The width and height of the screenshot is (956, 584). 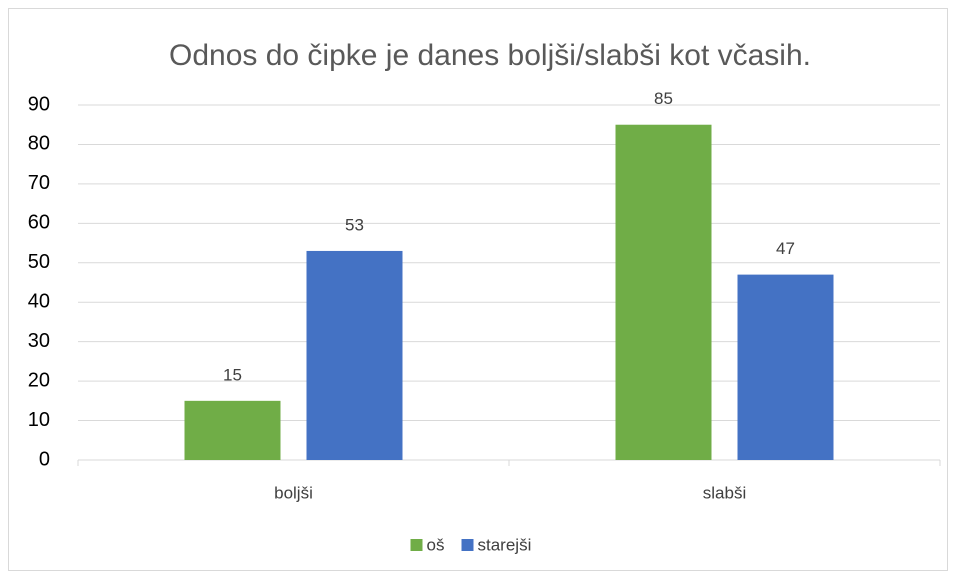 What do you see at coordinates (724, 492) in the screenshot?
I see `x-tick-label: slabši` at bounding box center [724, 492].